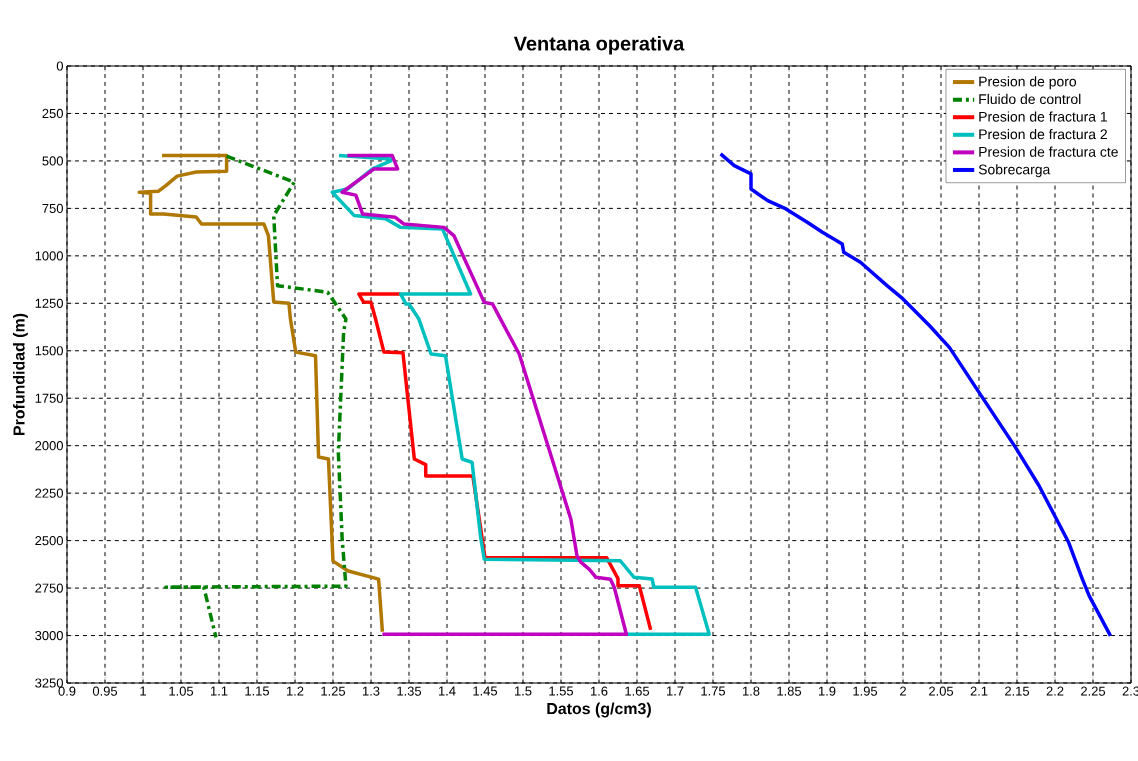 This screenshot has height=761, width=1138. Describe the element at coordinates (599, 710) in the screenshot. I see `x-axis-title: Datos (g/cm3)` at that location.